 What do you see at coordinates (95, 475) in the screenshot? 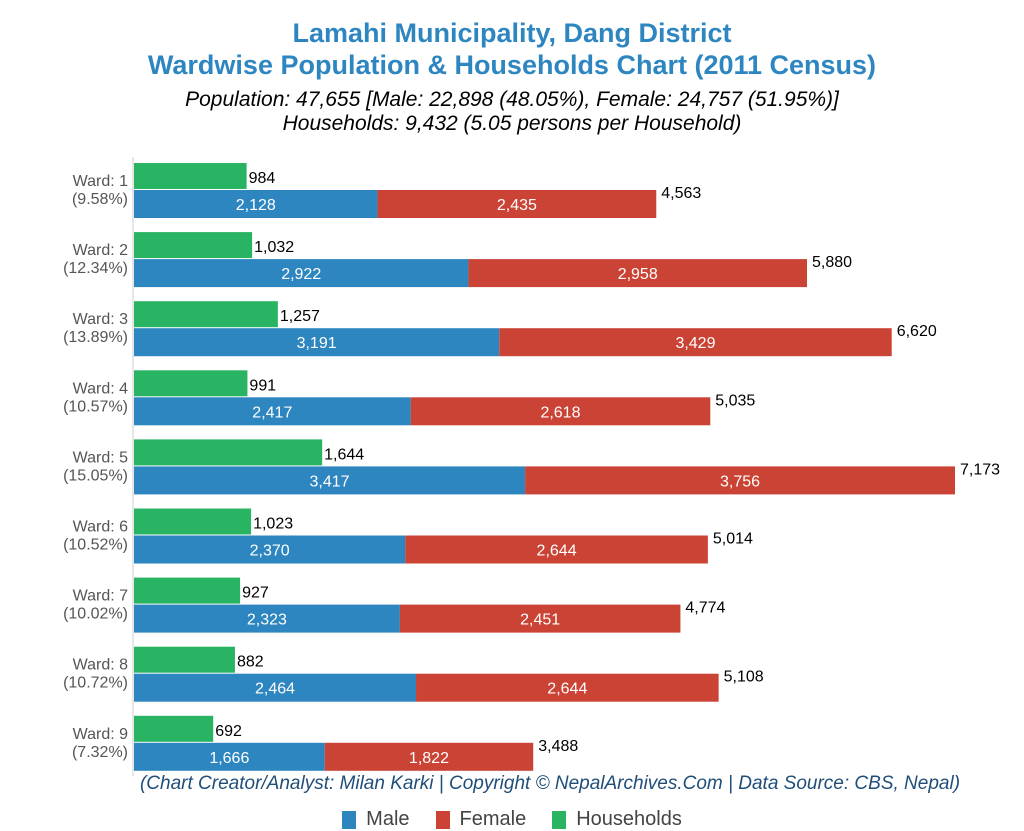
I see `category-sublabel: (15.05%)` at bounding box center [95, 475].